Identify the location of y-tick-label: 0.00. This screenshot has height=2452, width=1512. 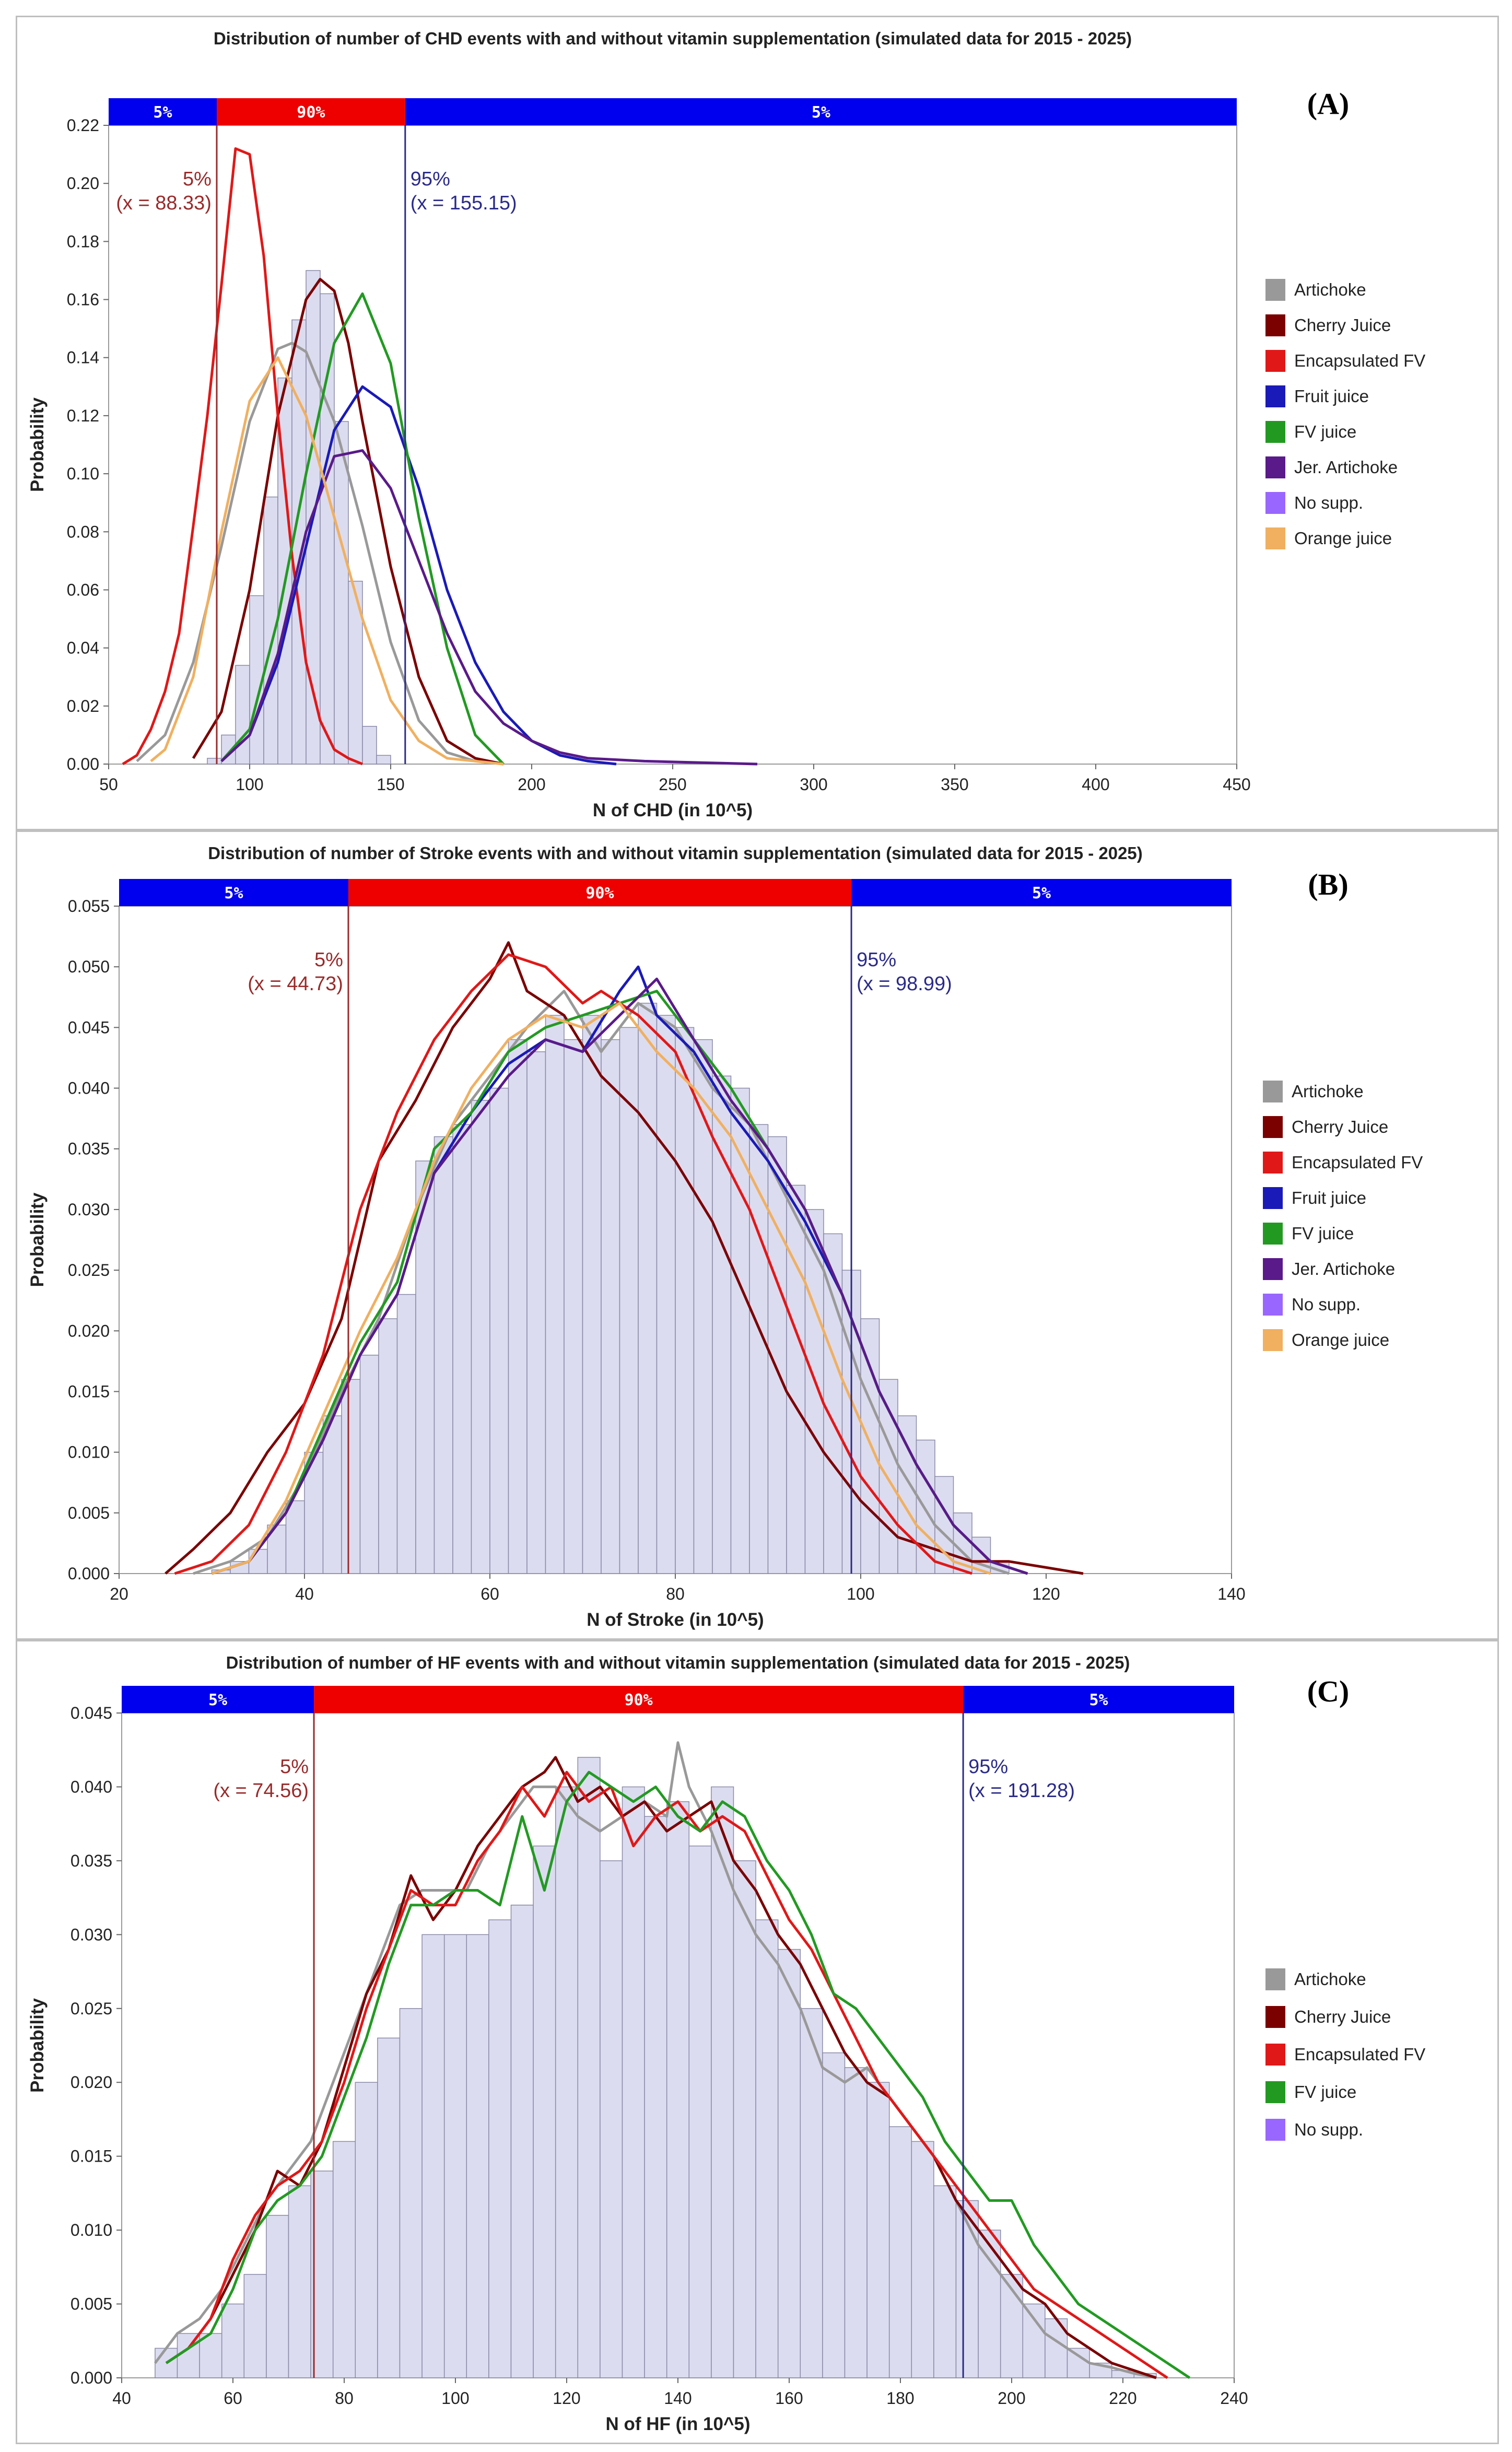
(83, 764).